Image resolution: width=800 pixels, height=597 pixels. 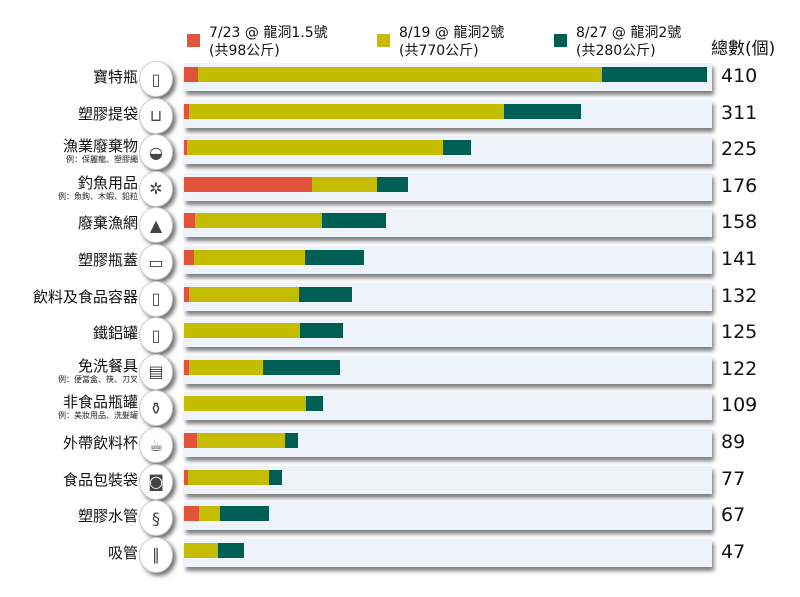 What do you see at coordinates (739, 259) in the screenshot?
I see `total-value: 141` at bounding box center [739, 259].